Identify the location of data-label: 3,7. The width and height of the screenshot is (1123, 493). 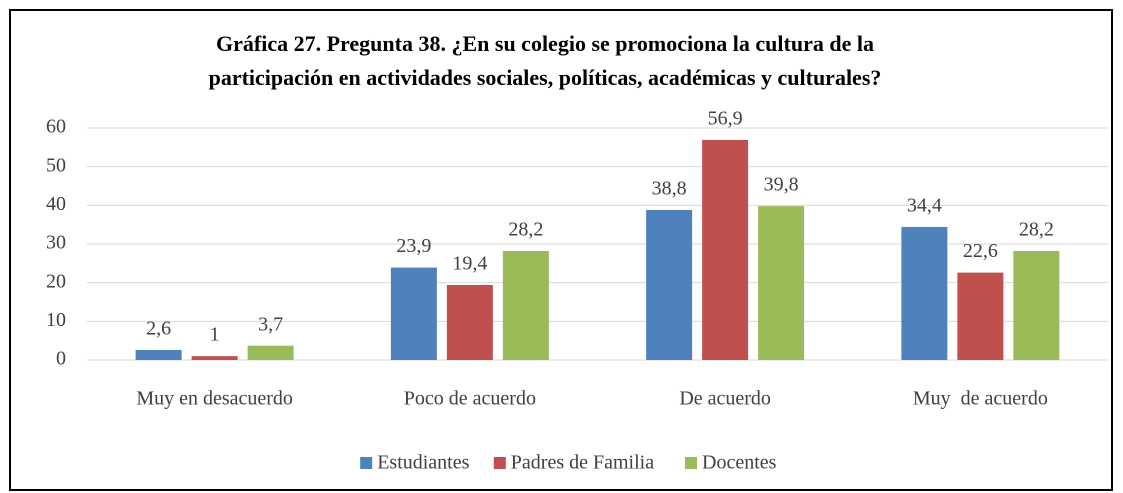
(270, 324).